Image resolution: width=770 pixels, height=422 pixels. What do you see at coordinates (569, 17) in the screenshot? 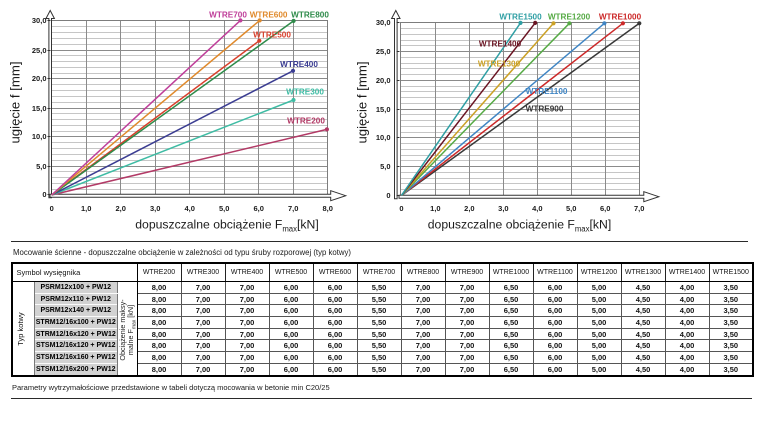
I see `svg-text: WTRE1200` at bounding box center [569, 17].